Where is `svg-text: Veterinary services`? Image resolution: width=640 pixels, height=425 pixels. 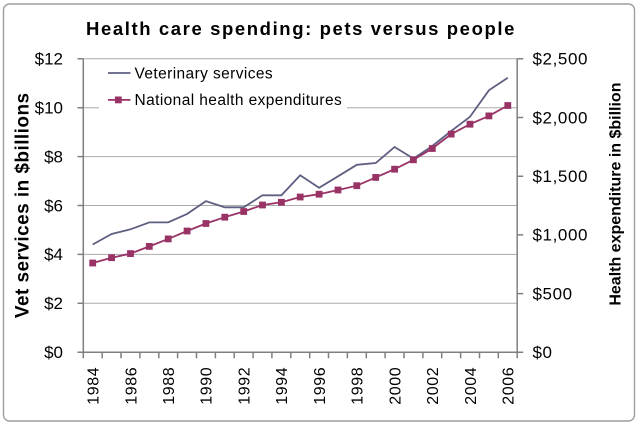
svg-text: Veterinary services is located at coordinates (204, 73).